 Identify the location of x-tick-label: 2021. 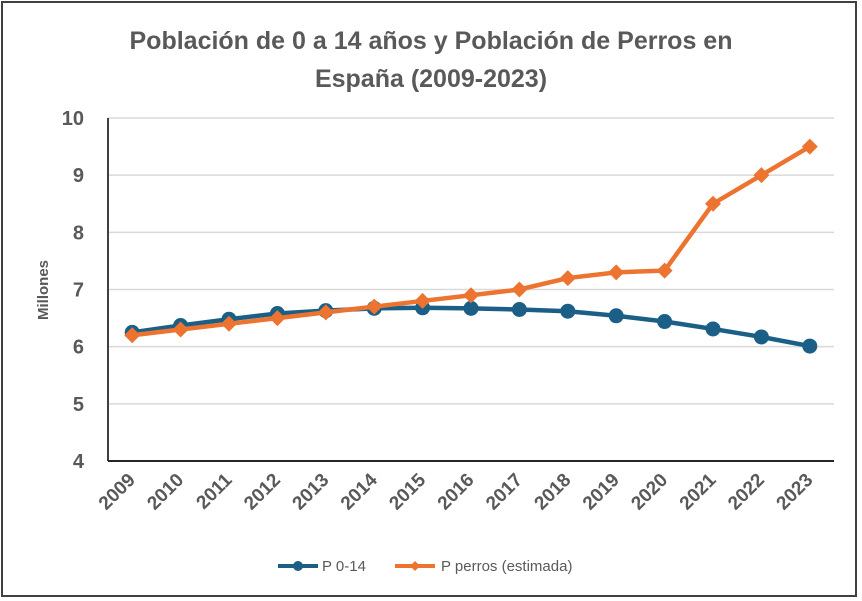
(698, 491).